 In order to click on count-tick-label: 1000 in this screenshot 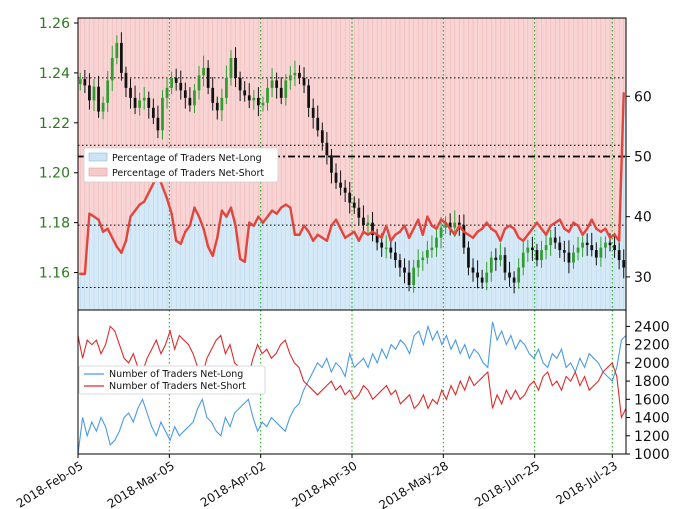, I will do `click(652, 455)`.